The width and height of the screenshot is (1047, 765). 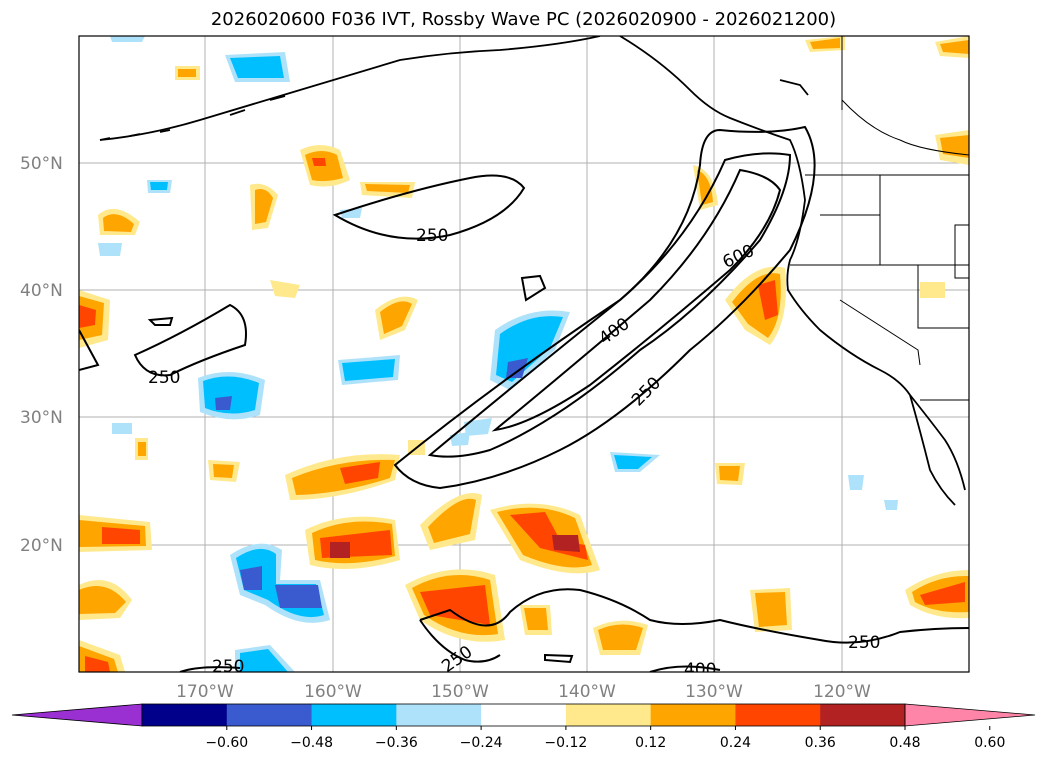 What do you see at coordinates (460, 692) in the screenshot?
I see `lon-label-150w: 150°W` at bounding box center [460, 692].